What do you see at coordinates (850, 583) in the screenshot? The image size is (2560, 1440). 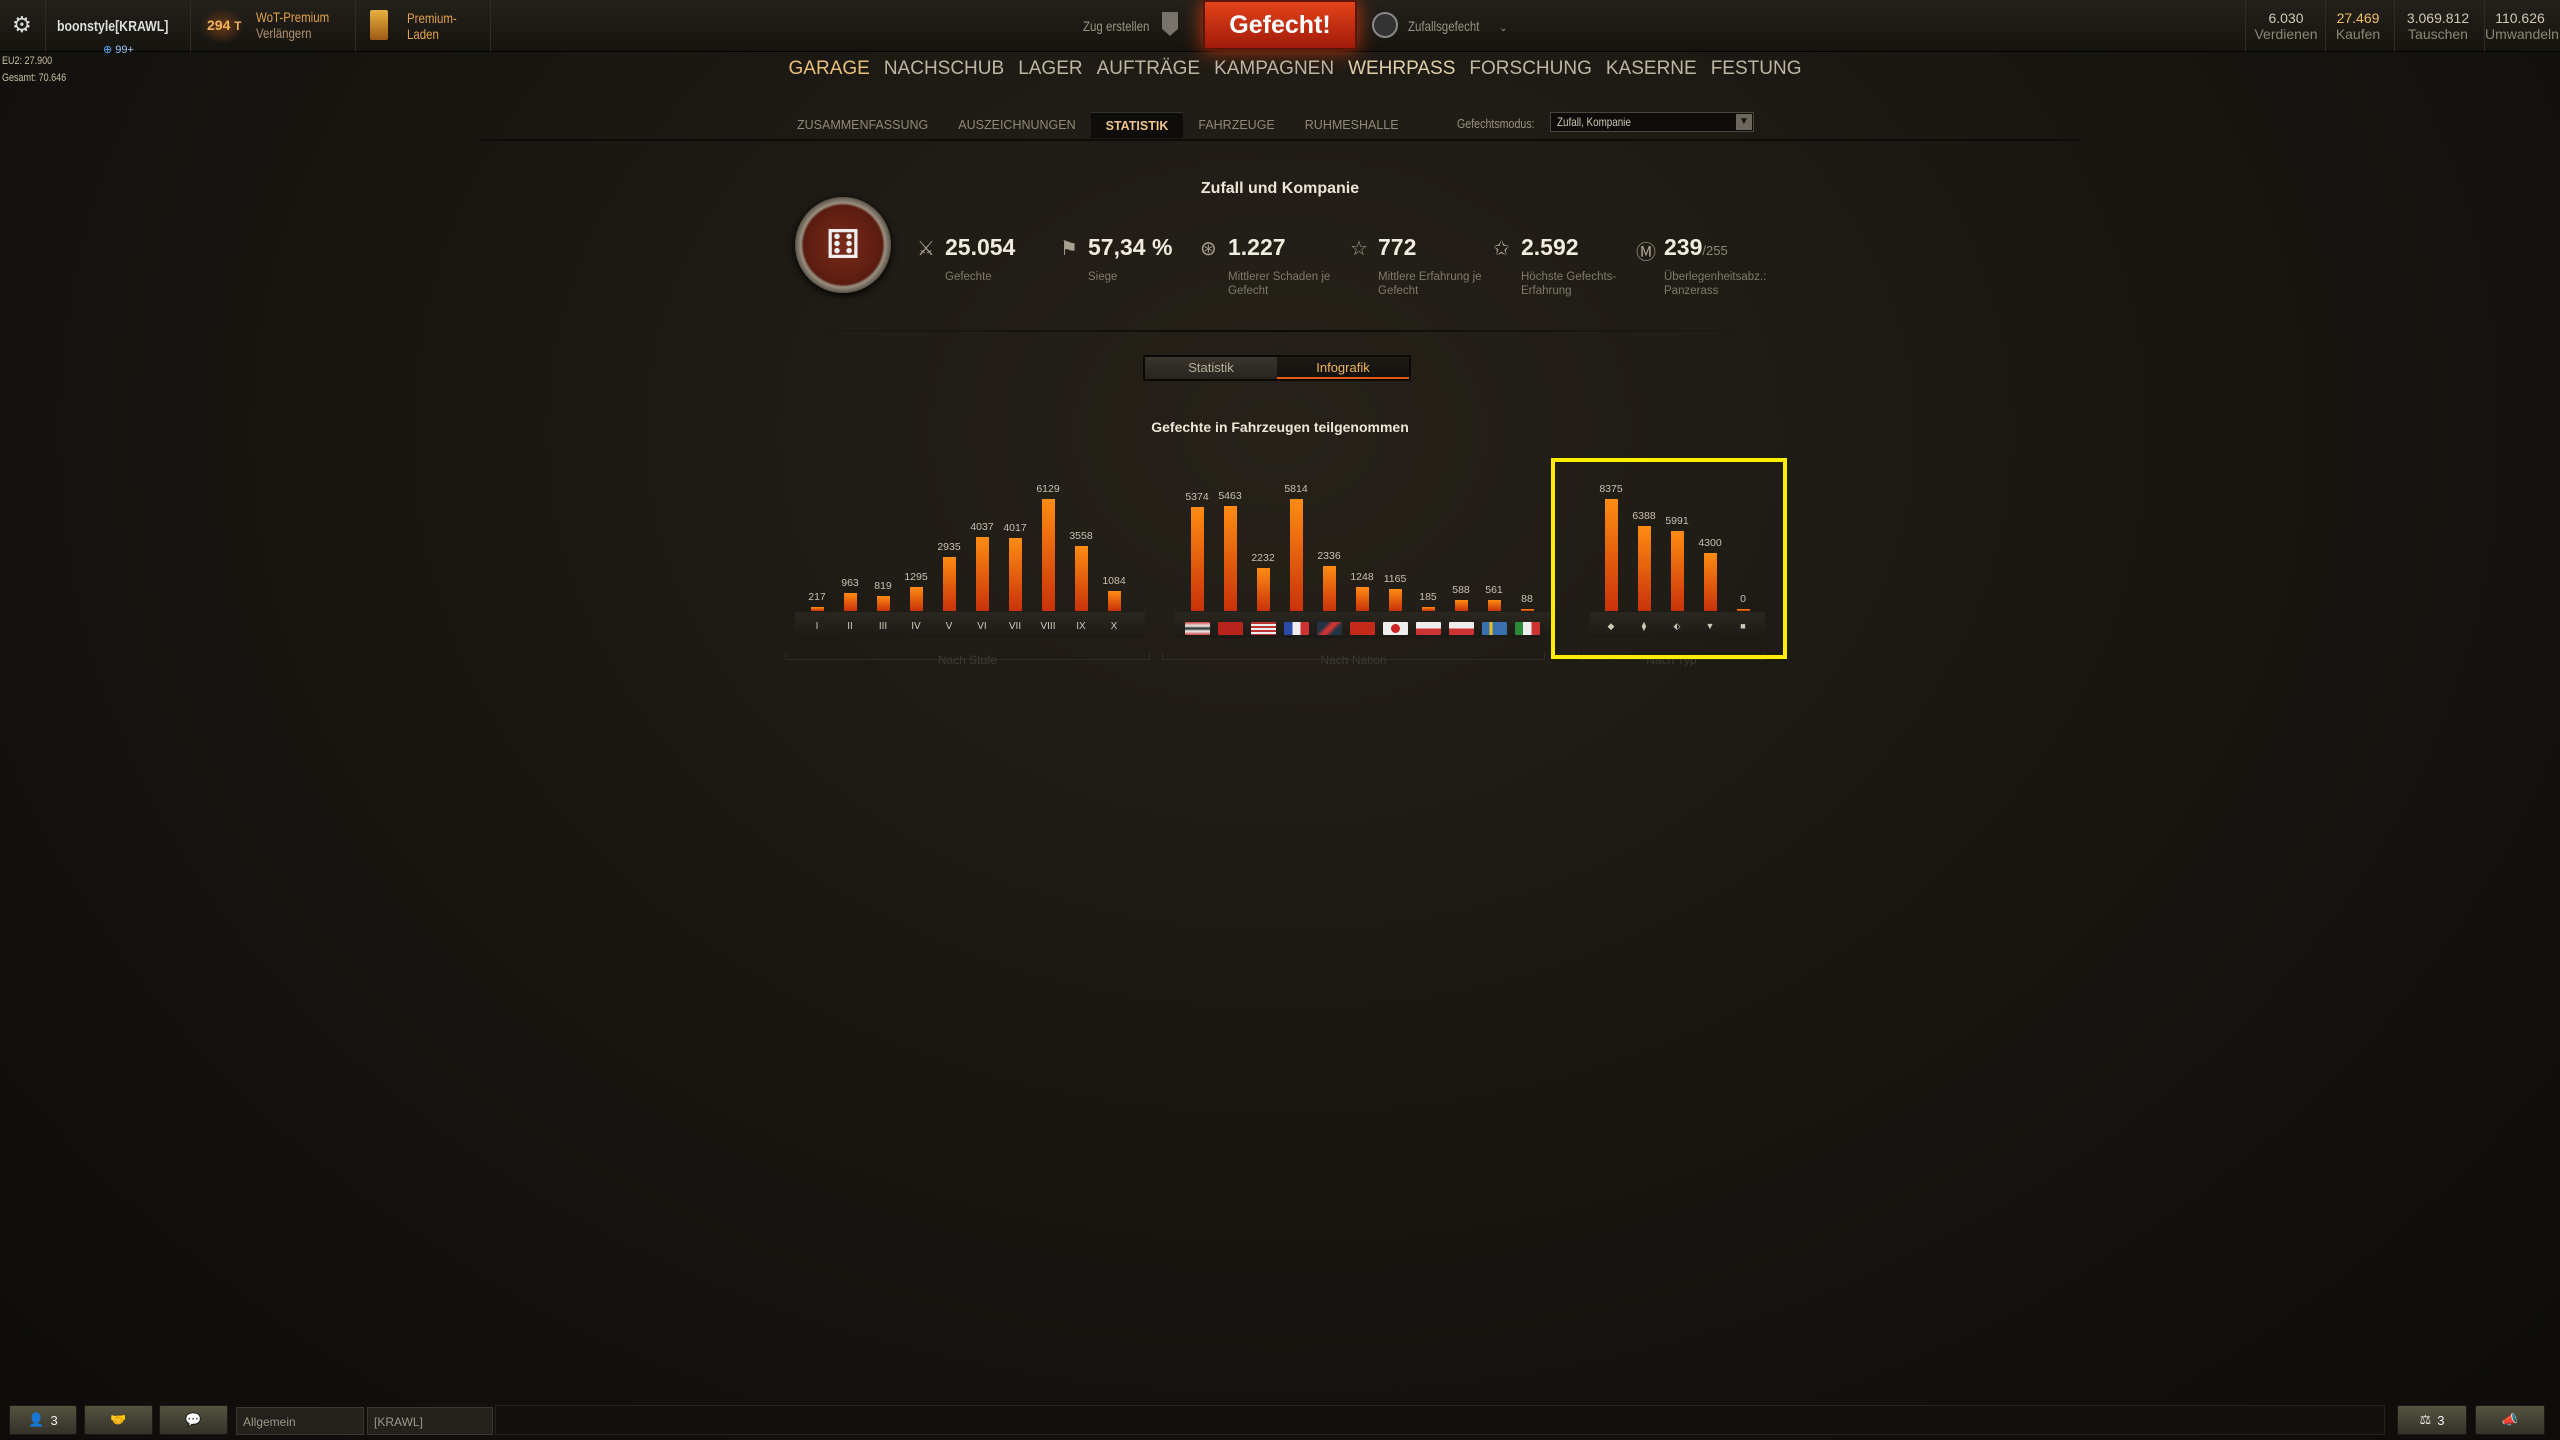 I see `bar-value: 963` at bounding box center [850, 583].